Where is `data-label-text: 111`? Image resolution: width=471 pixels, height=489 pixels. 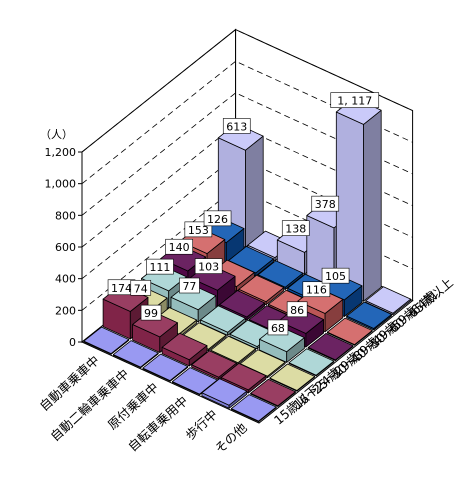
data-label-text: 111 is located at coordinates (159, 267).